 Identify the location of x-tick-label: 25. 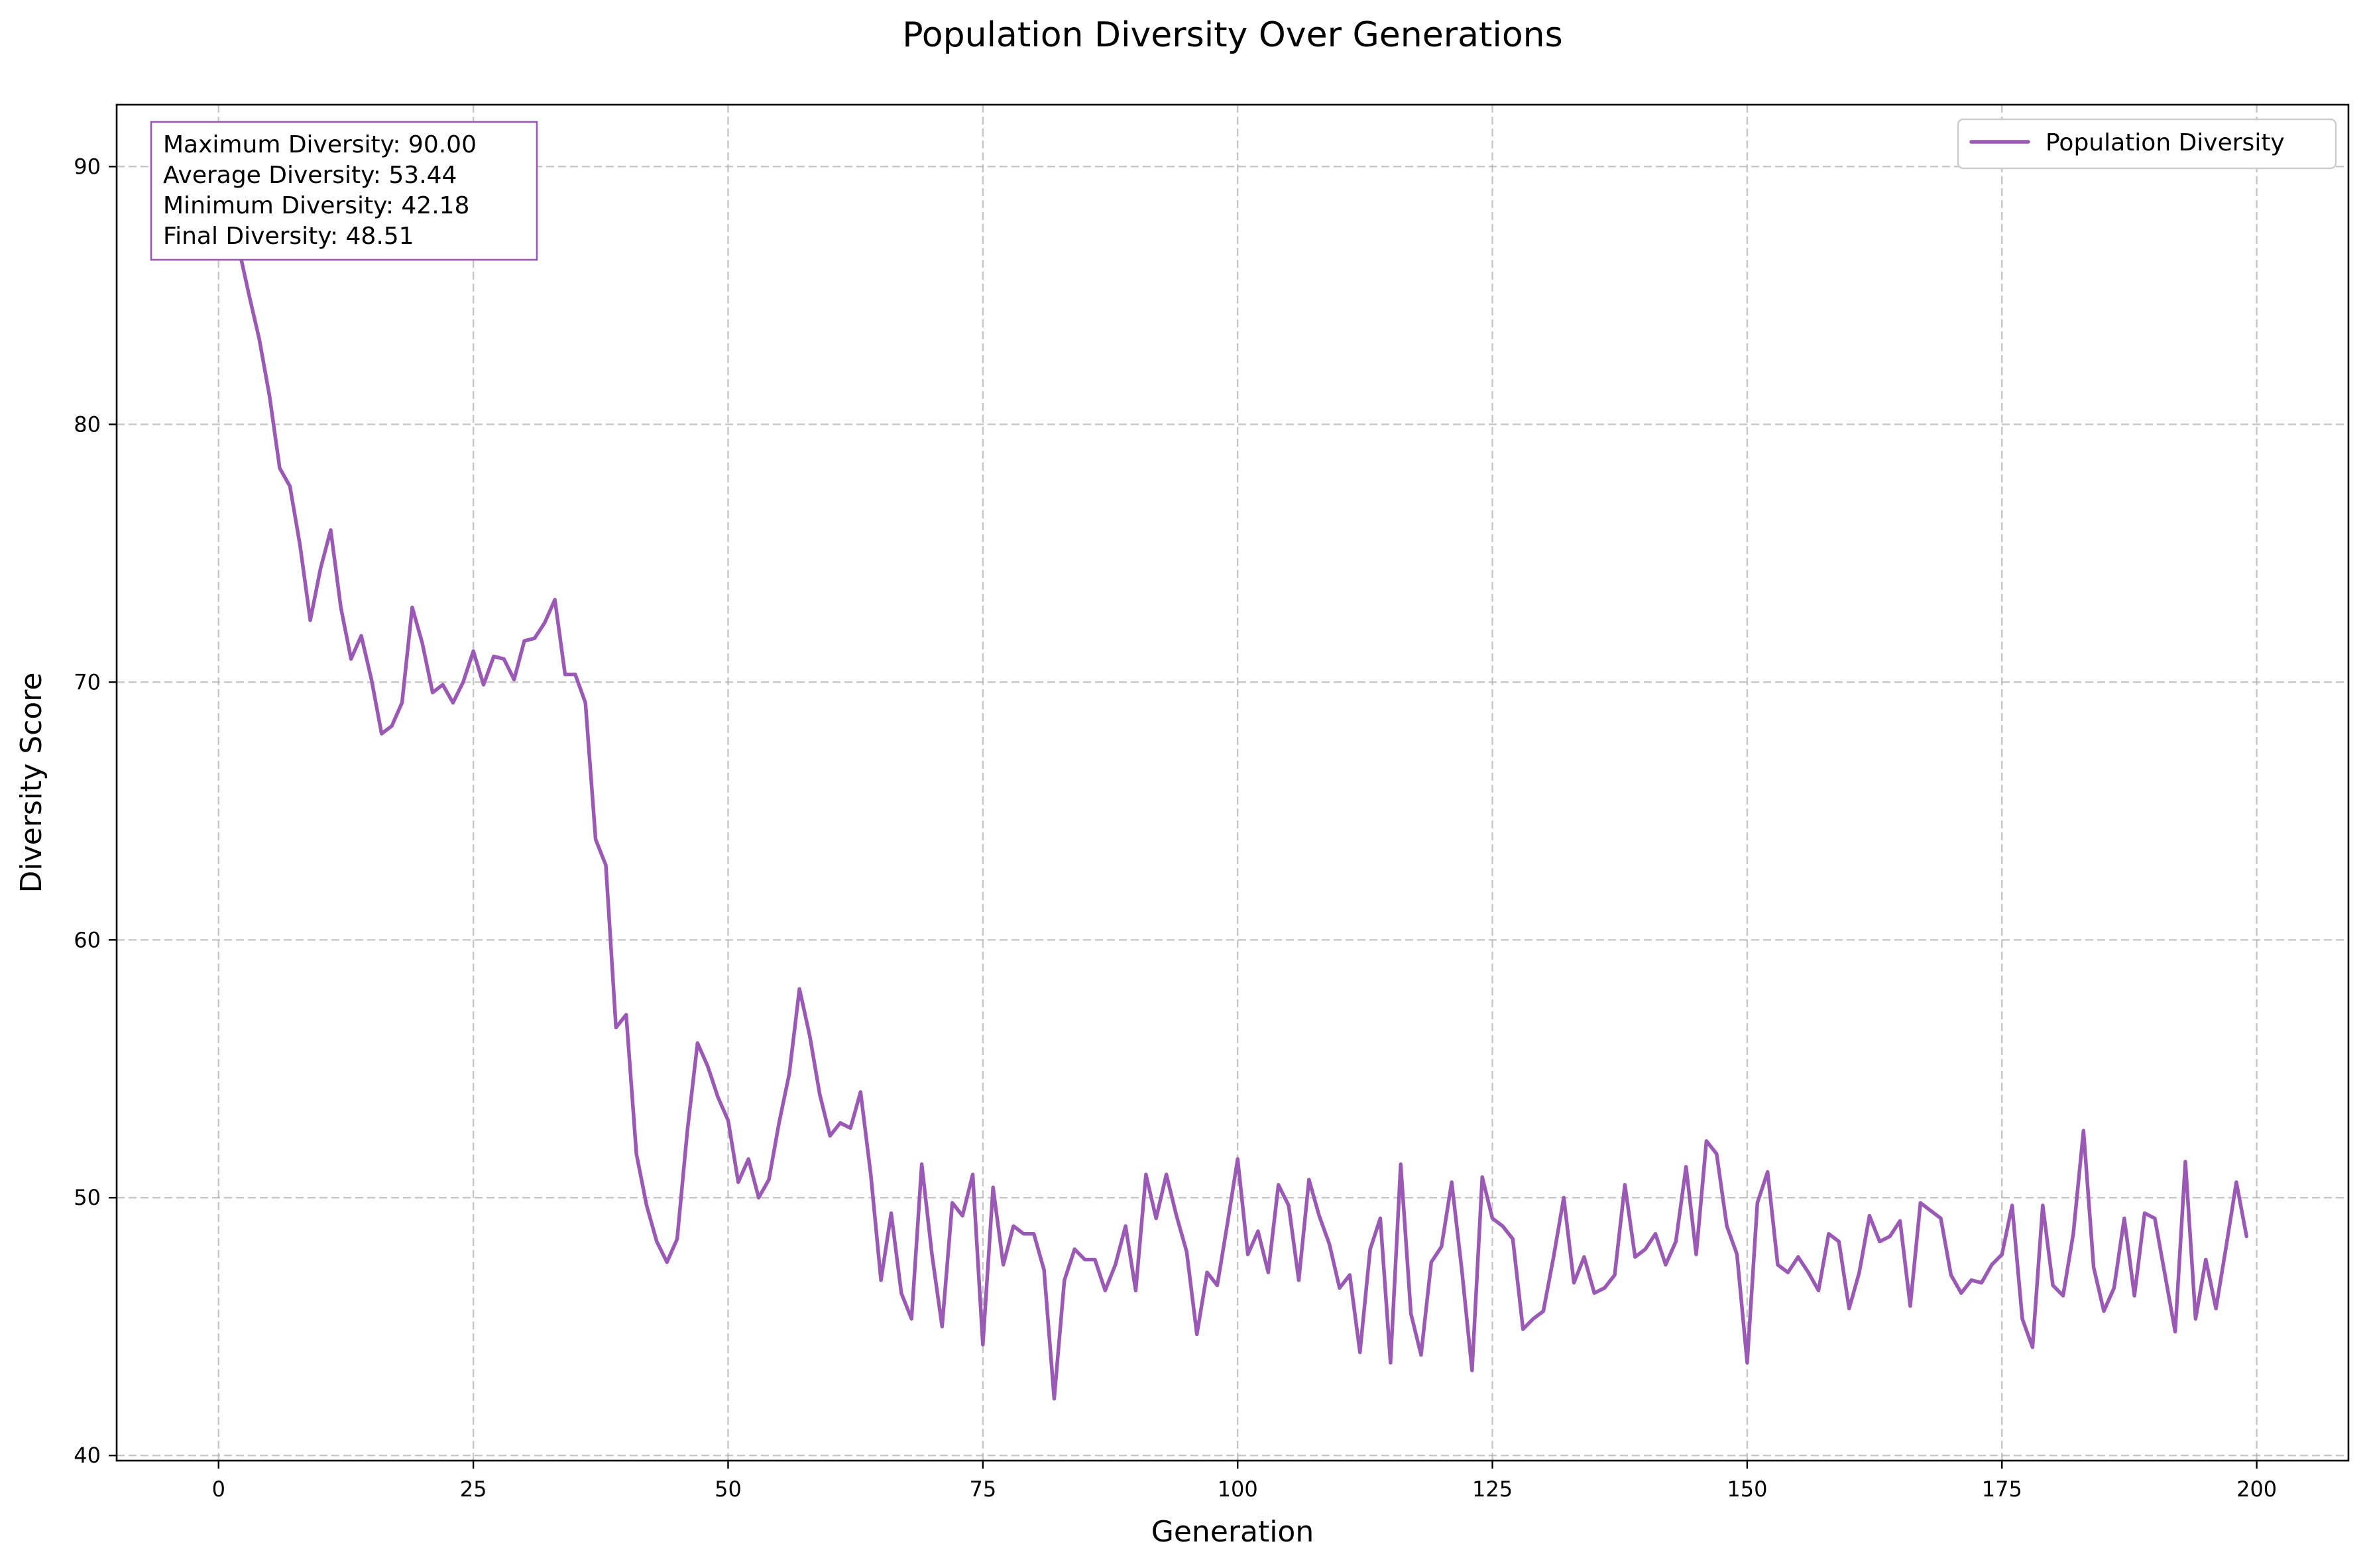
(473, 1489).